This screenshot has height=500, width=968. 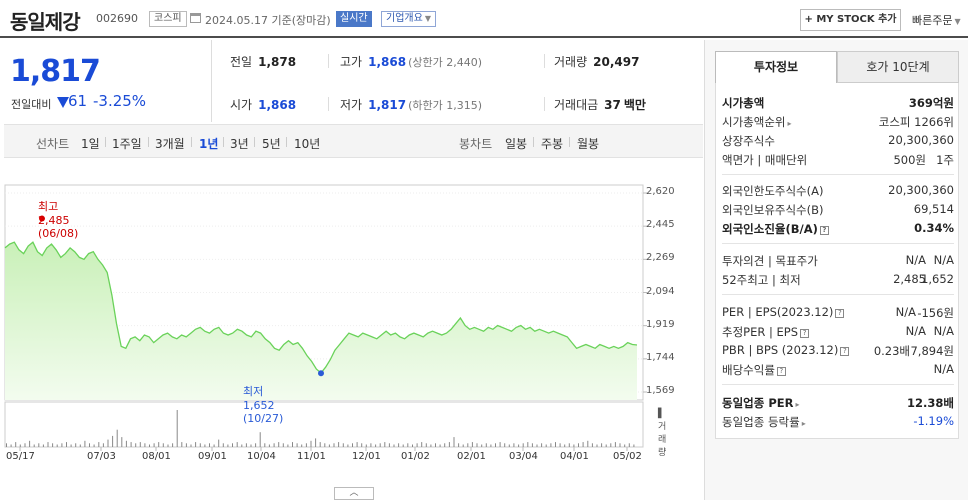 I want to click on week52-low: 1,652, so click(x=937, y=279).